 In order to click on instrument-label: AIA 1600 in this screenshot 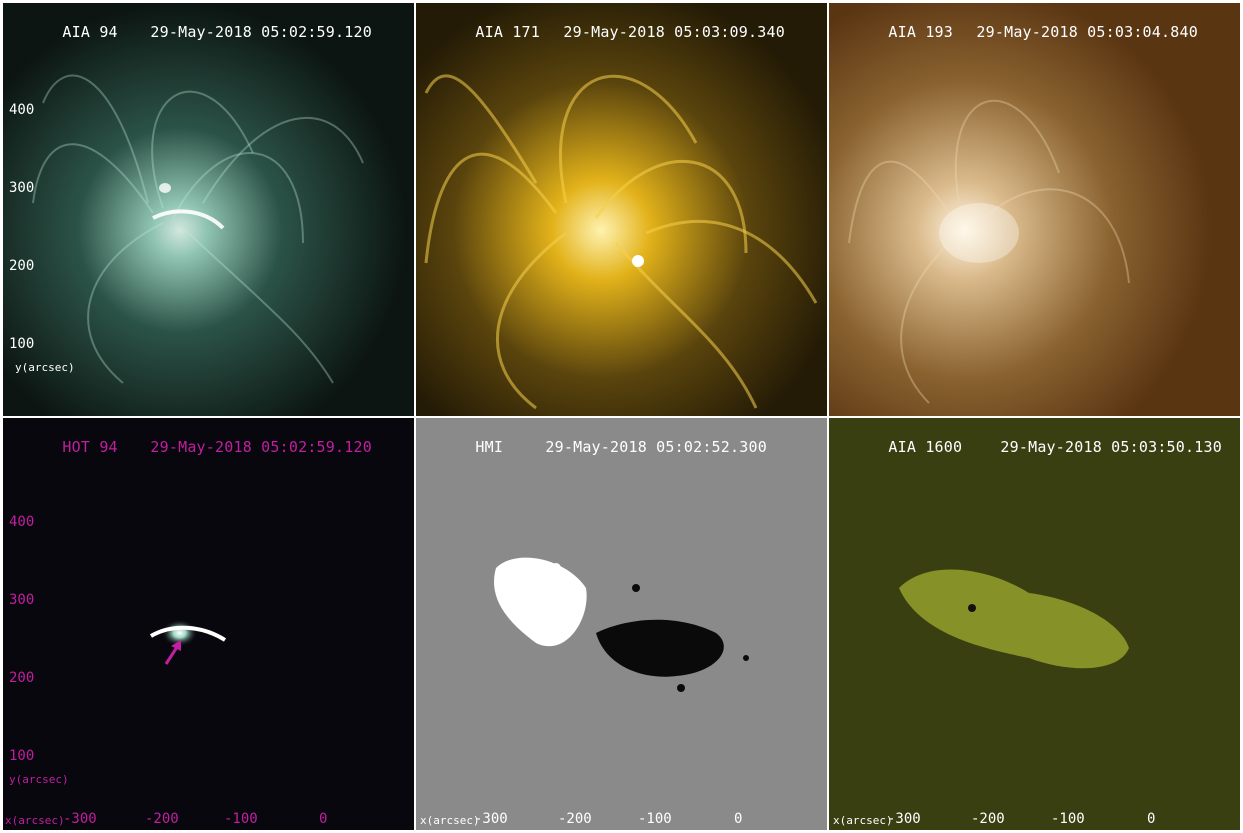, I will do `click(925, 447)`.